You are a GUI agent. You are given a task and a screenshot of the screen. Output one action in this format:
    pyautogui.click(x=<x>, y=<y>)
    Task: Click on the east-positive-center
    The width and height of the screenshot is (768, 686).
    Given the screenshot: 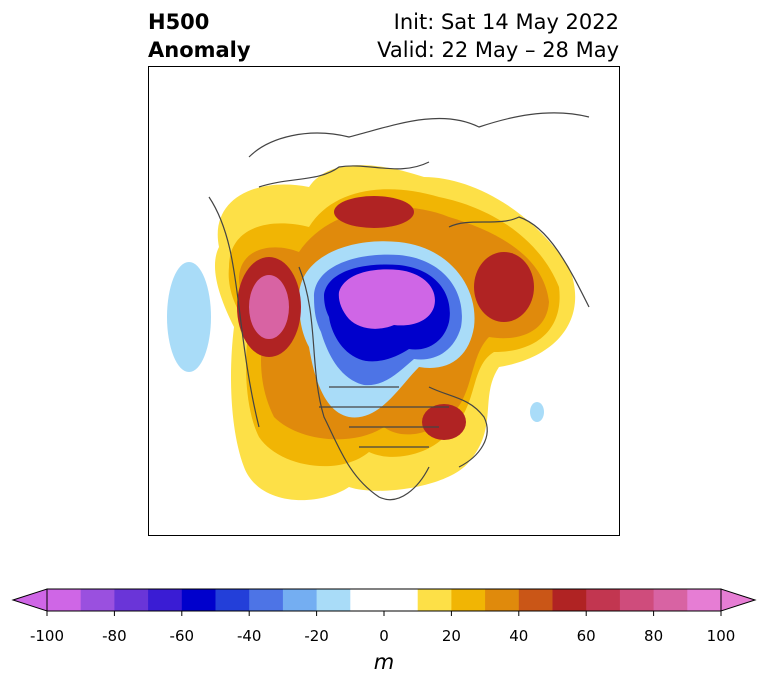 What is the action you would take?
    pyautogui.click(x=504, y=287)
    